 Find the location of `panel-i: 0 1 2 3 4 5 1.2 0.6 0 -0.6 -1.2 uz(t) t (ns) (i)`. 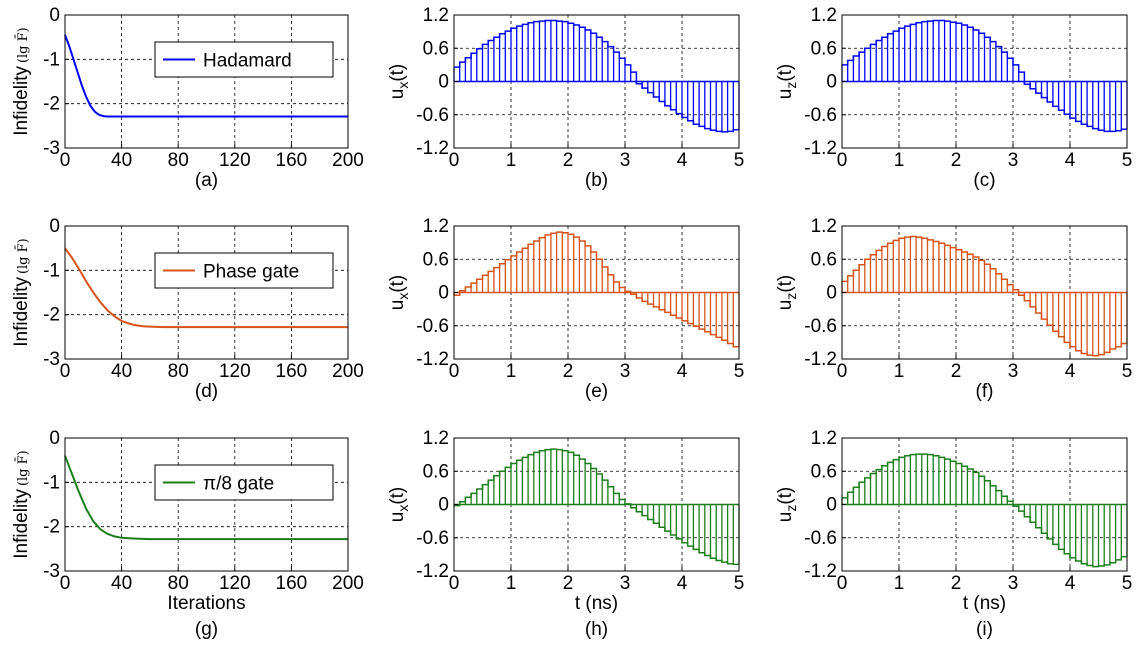

panel-i: 0 1 2 3 4 5 1.2 0.6 0 -0.6 -1.2 uz(t) t (ns) (i) is located at coordinates (953, 534).